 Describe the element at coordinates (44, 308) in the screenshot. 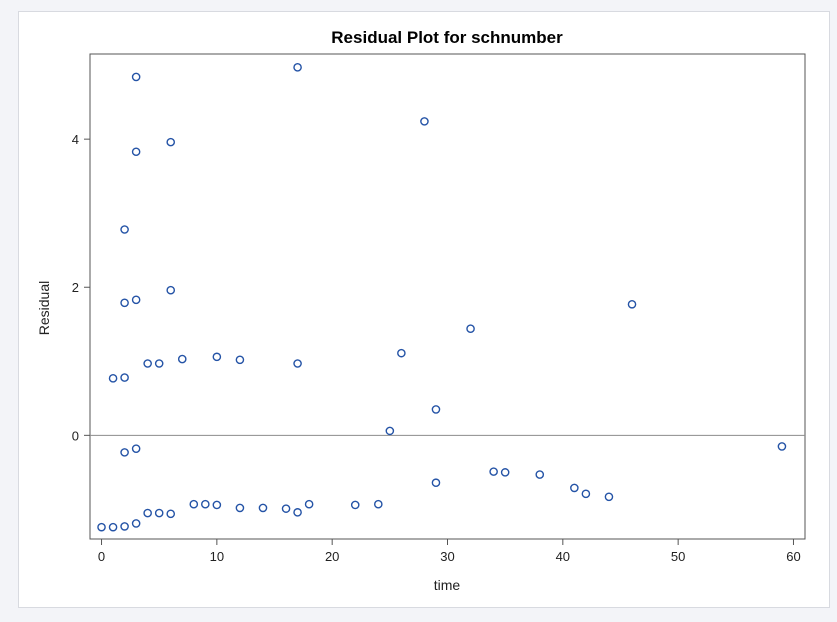

I see `y-axis-label: Residual` at that location.